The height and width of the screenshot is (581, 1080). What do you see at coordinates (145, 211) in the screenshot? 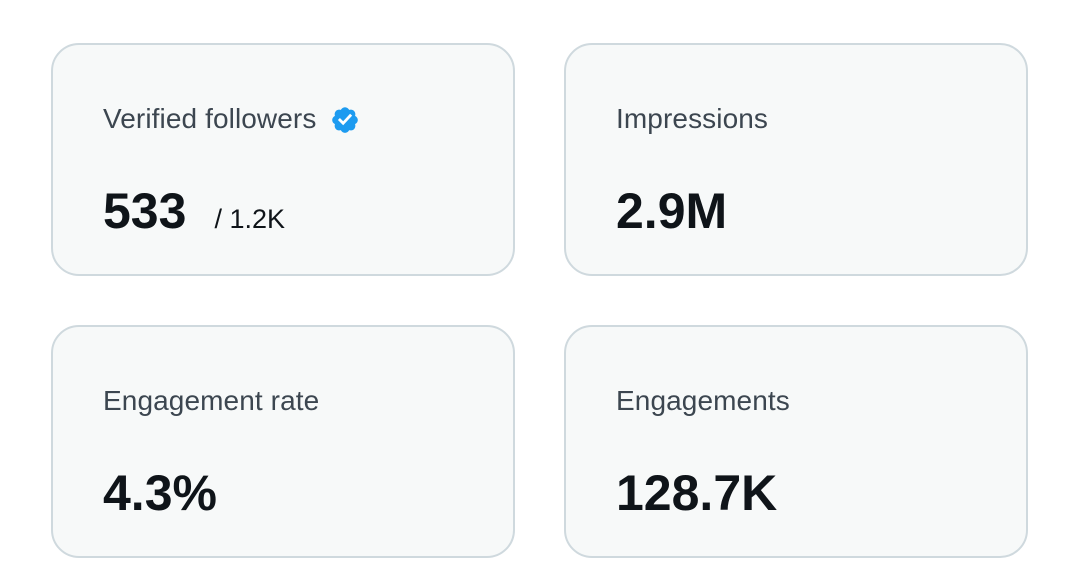
I see `verified-followers-value: 533` at bounding box center [145, 211].